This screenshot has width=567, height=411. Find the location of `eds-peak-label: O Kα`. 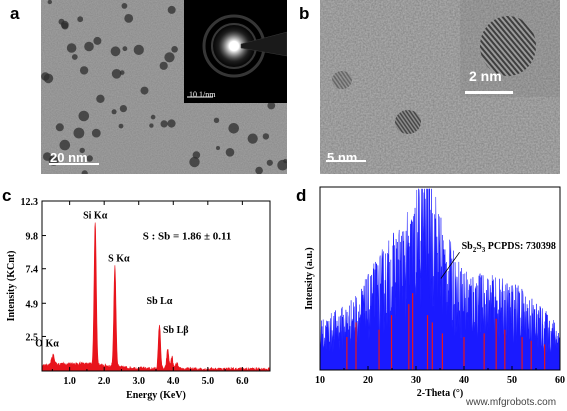

eds-peak-label: O Kα is located at coordinates (47, 344).